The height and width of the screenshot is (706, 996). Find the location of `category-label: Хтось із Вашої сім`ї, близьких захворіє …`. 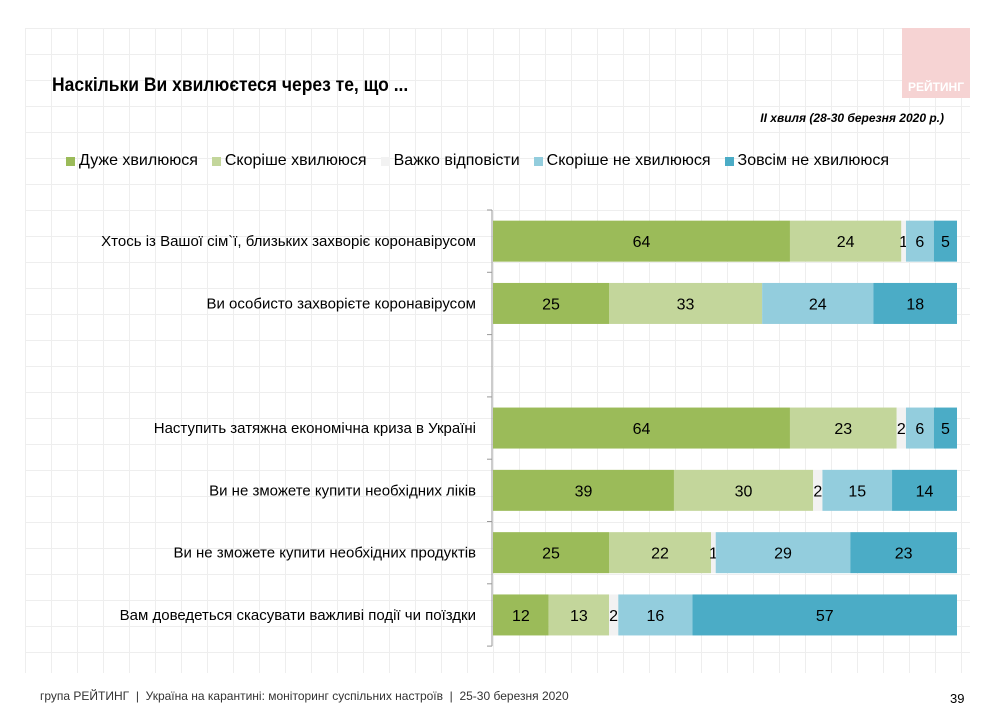

category-label: Хтось із Вашої сім`ї, близьких захворіє … is located at coordinates (288, 241).